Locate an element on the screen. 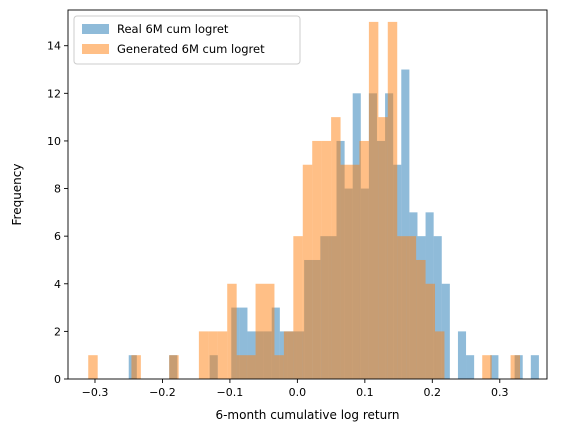 The width and height of the screenshot is (562, 432). x-tick-label: 0.3 is located at coordinates (500, 392).